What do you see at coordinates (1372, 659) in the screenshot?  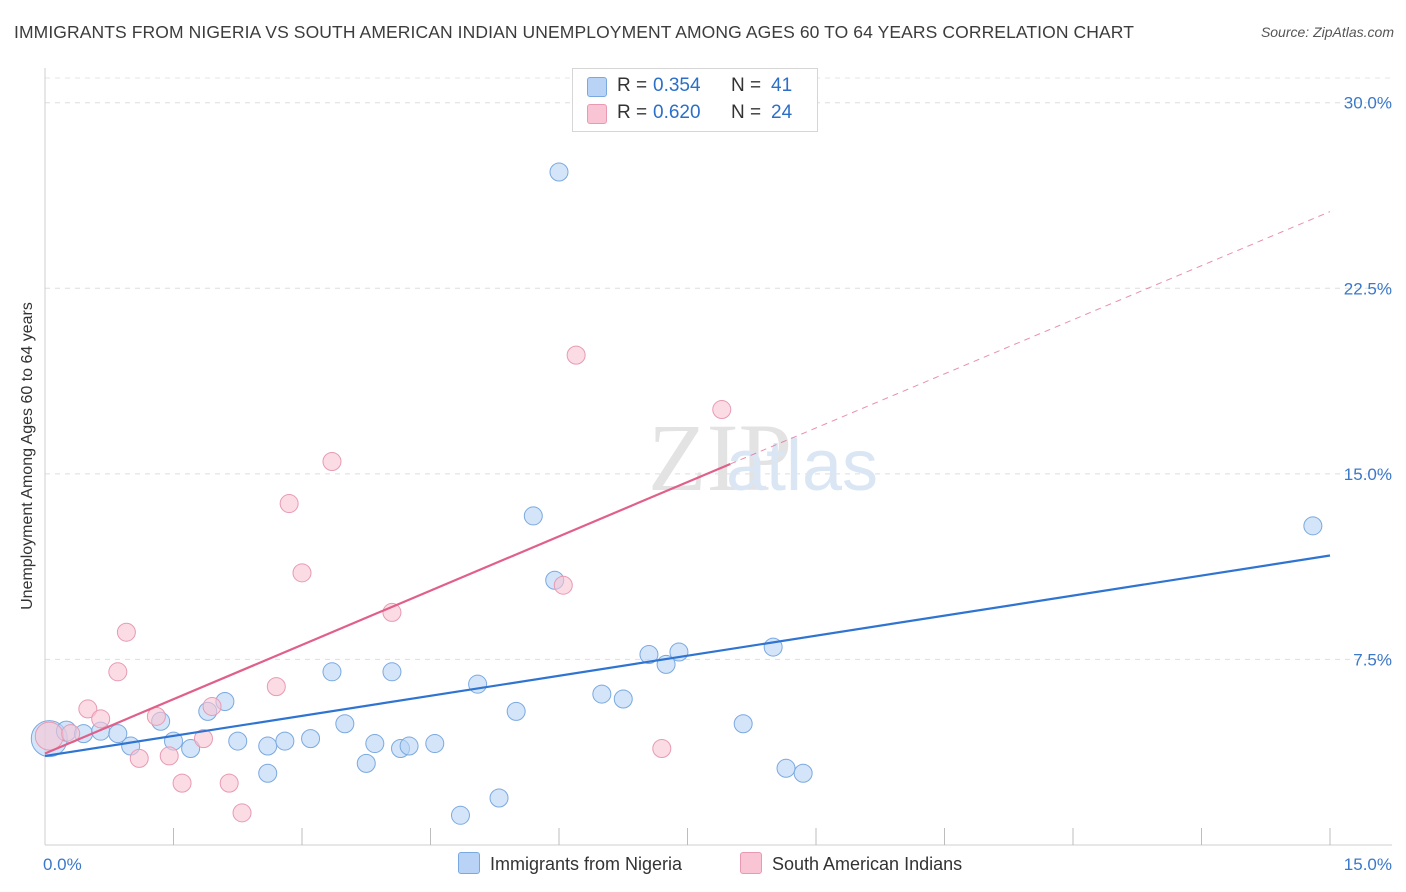 I see `y-tick-label: 7.5%` at bounding box center [1372, 659].